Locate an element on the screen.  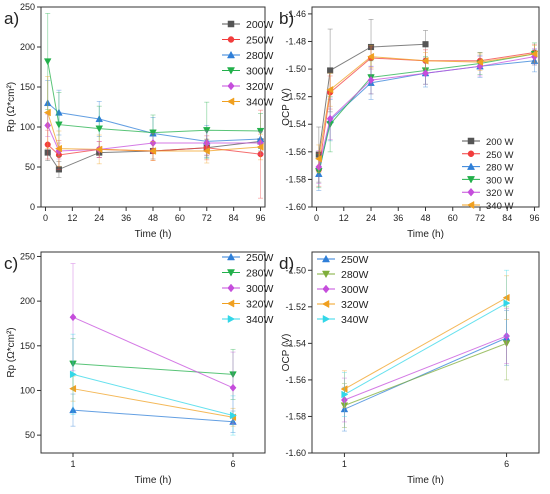
y-tick-label: -1.60 is located at coordinates (295, 207).